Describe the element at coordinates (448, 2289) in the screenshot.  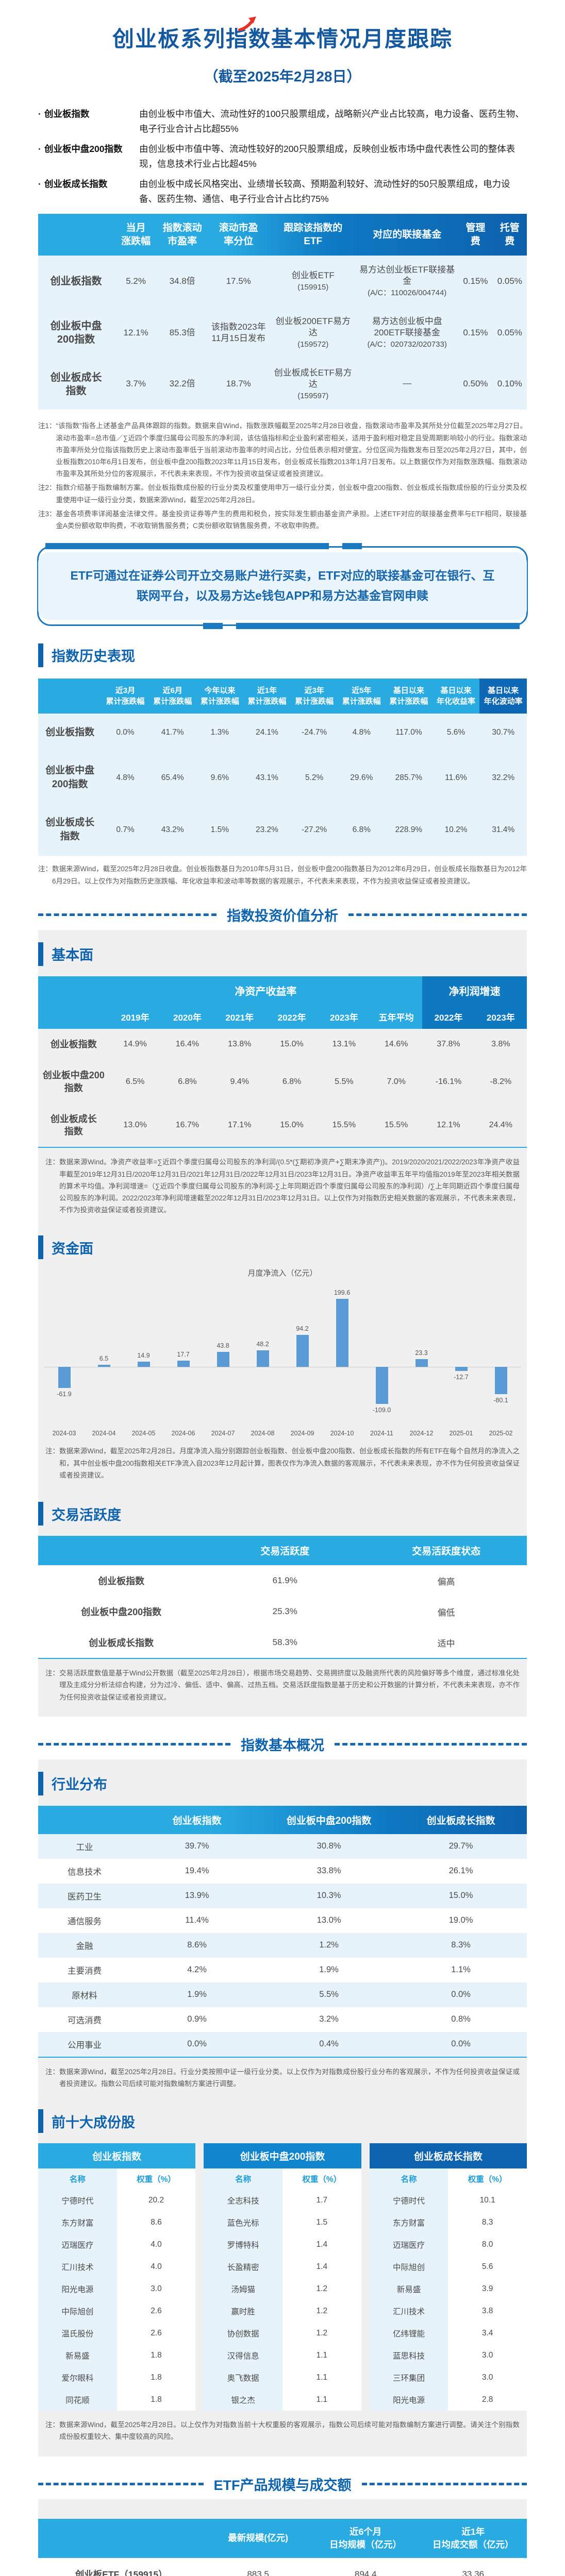
I see `table-row: 新易盛 3.9` at that location.